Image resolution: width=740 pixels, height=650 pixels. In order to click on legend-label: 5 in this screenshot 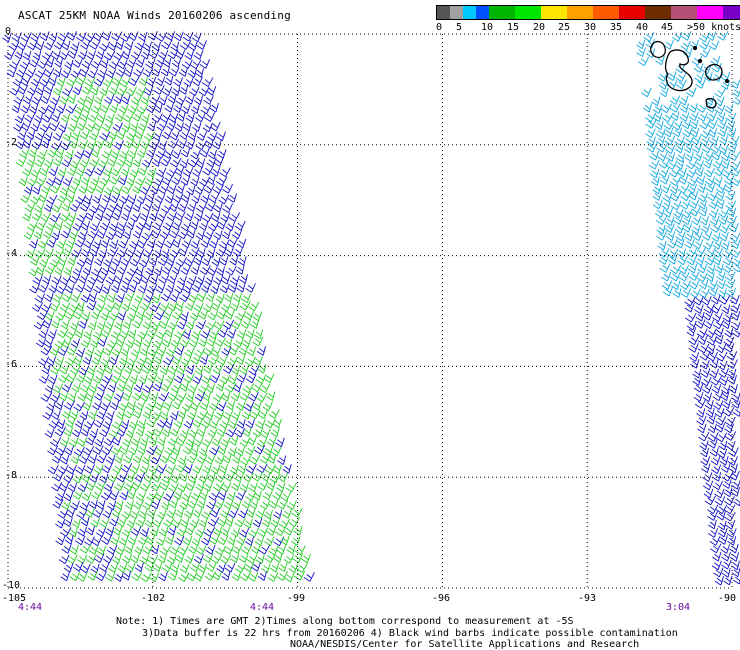, I will do `click(459, 27)`.